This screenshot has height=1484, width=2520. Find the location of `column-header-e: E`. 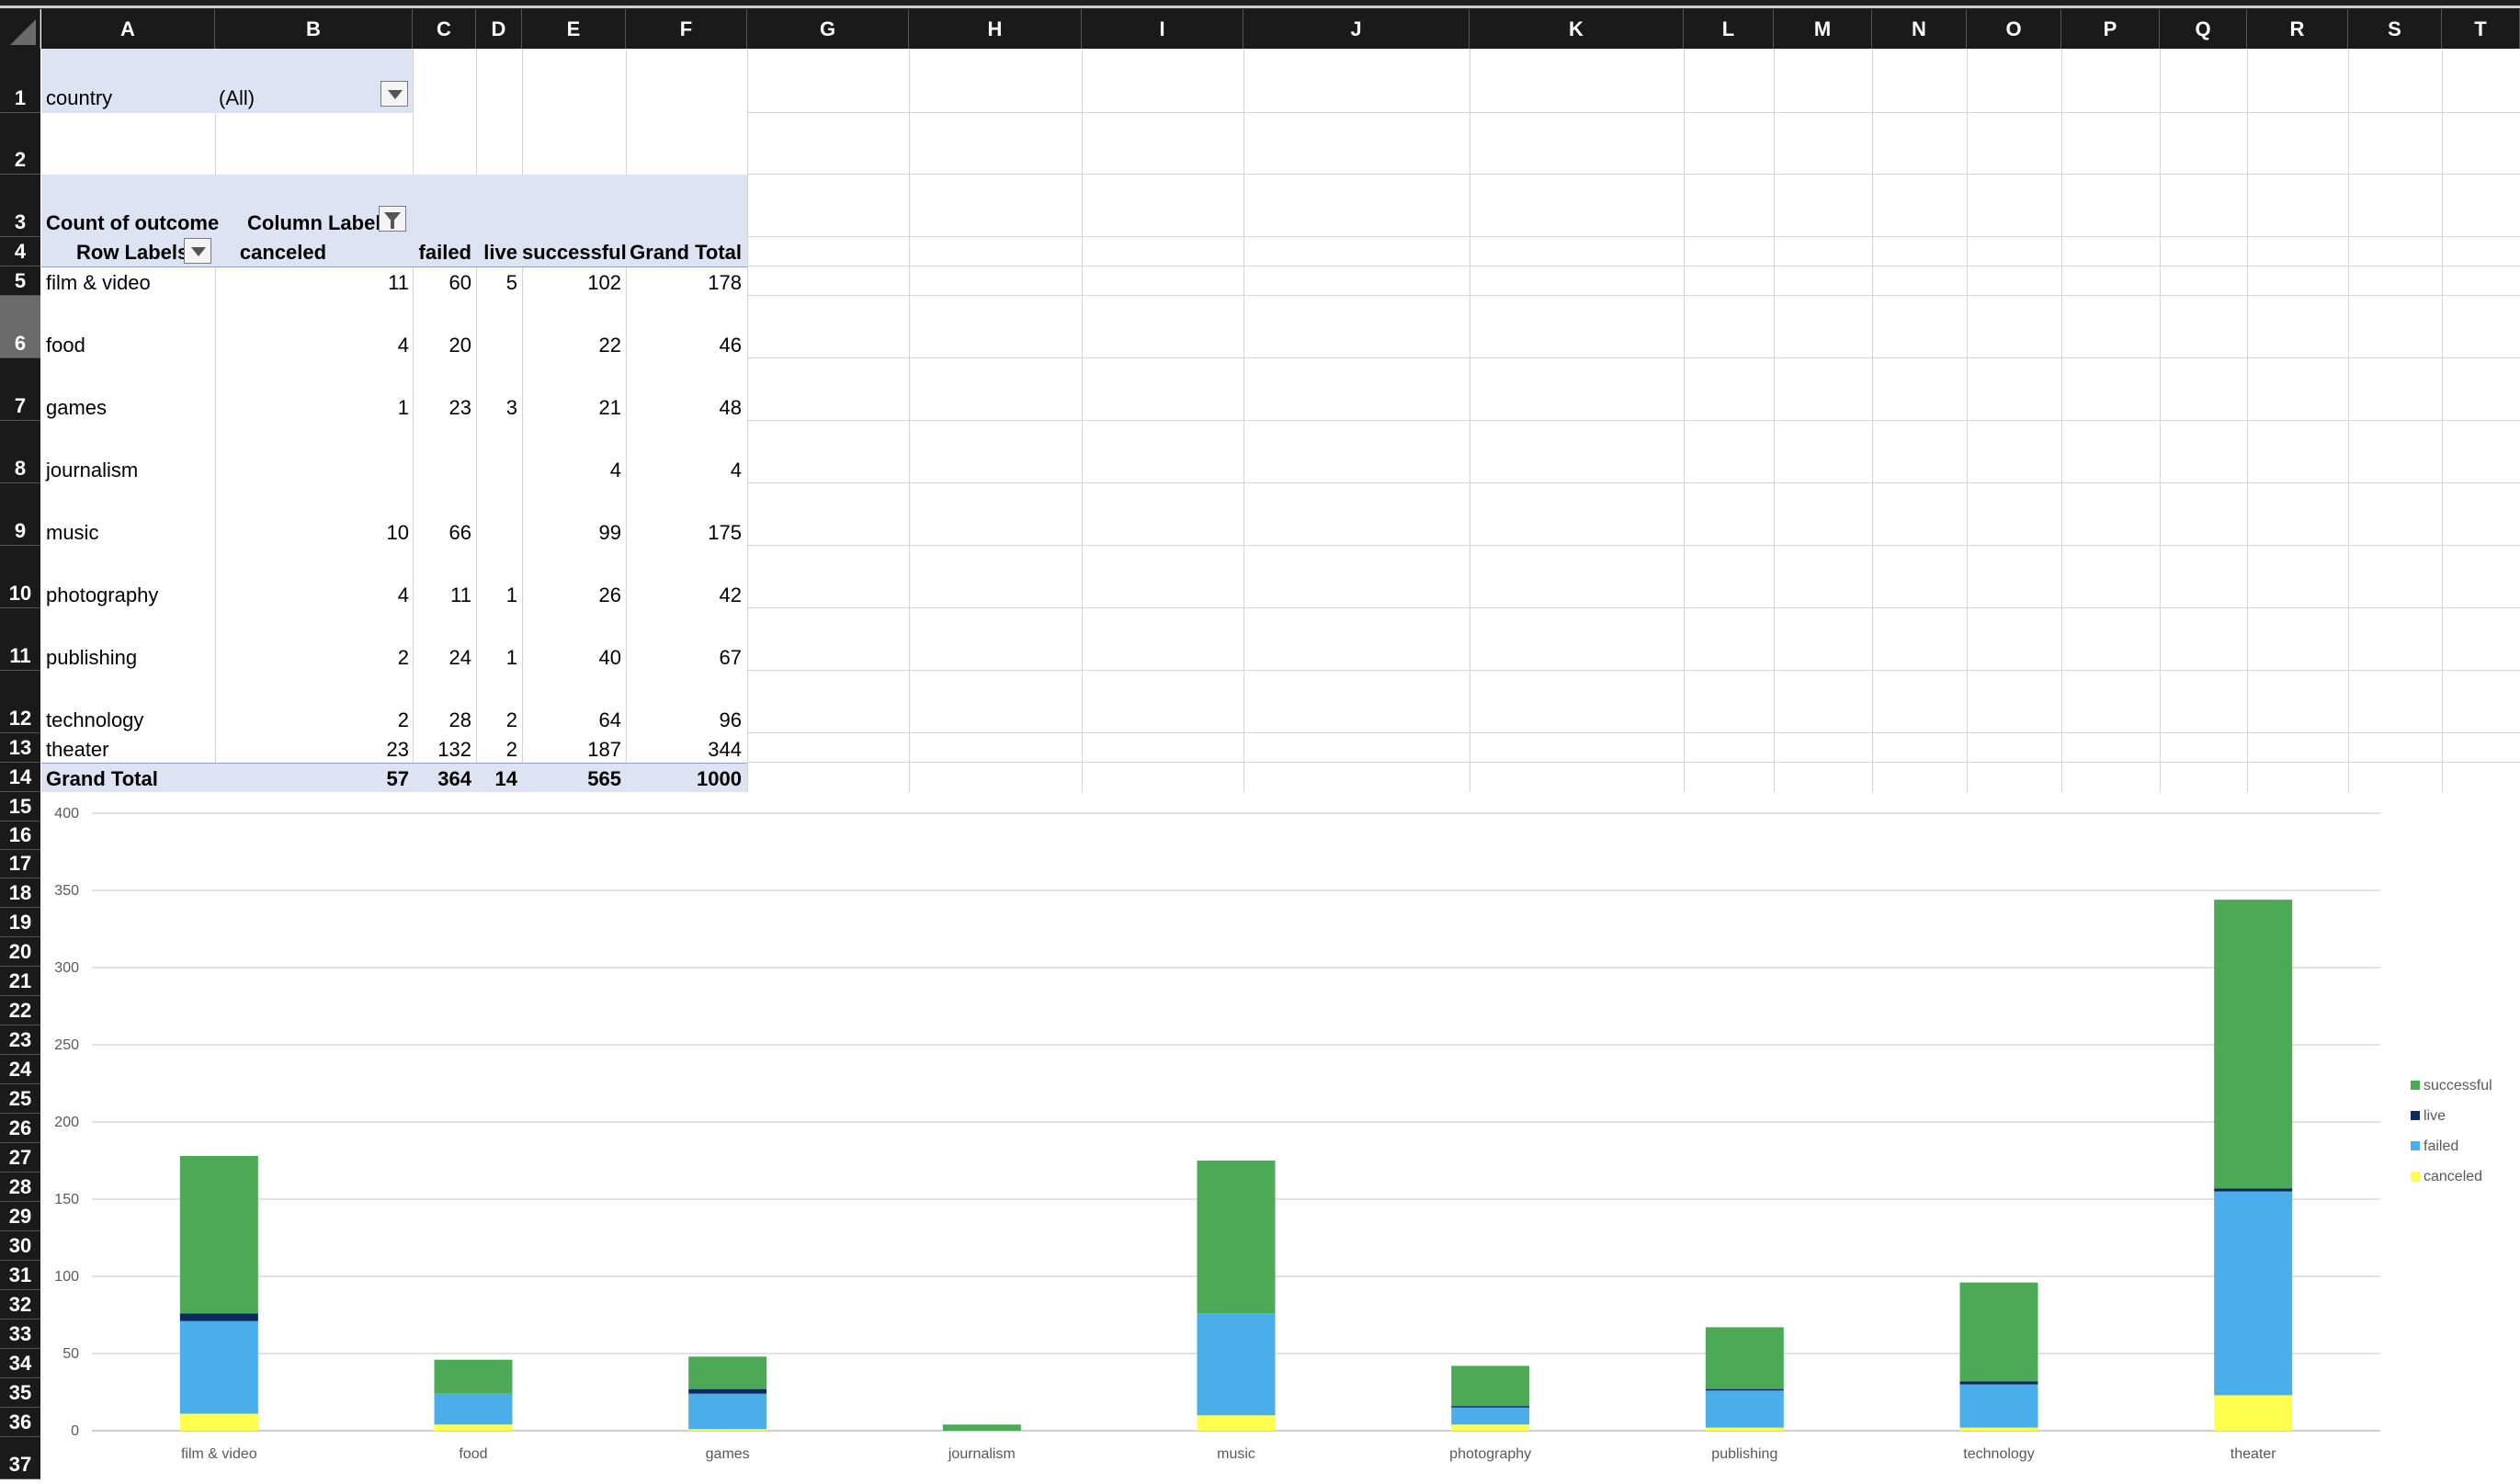

column-header-e: E is located at coordinates (574, 29).